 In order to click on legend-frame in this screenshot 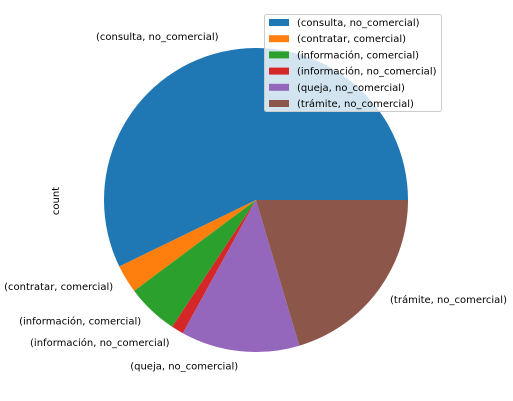, I will do `click(353, 63)`.